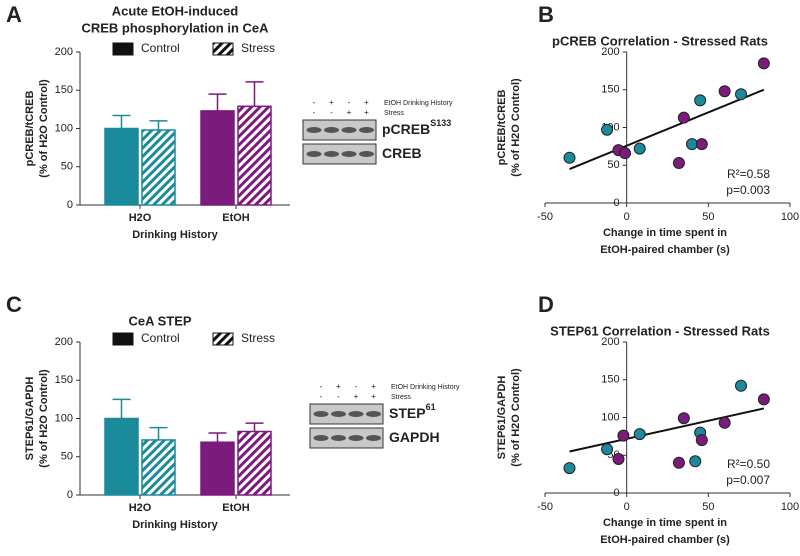 The height and width of the screenshot is (556, 800). I want to click on blot-band-label: CREB, so click(402, 153).